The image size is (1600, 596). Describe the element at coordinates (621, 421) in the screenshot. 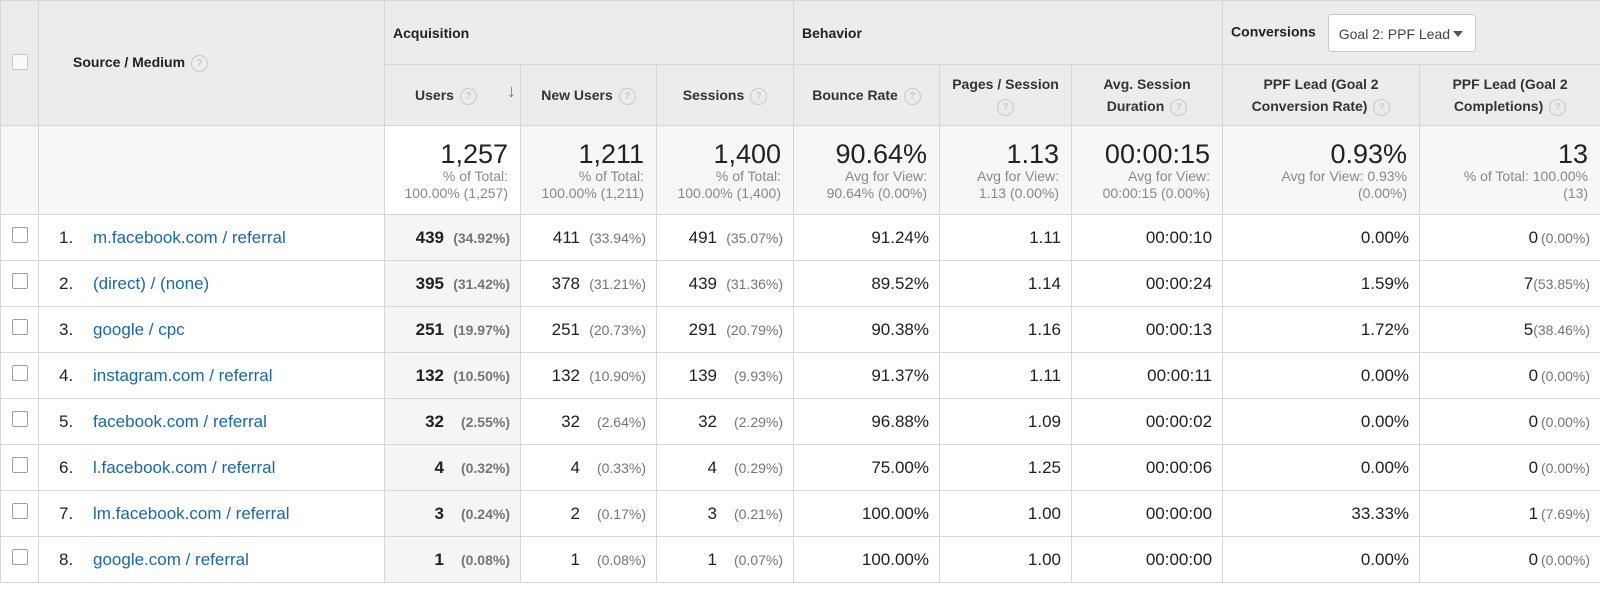

I see `new-users-percent: (2.64%)` at that location.